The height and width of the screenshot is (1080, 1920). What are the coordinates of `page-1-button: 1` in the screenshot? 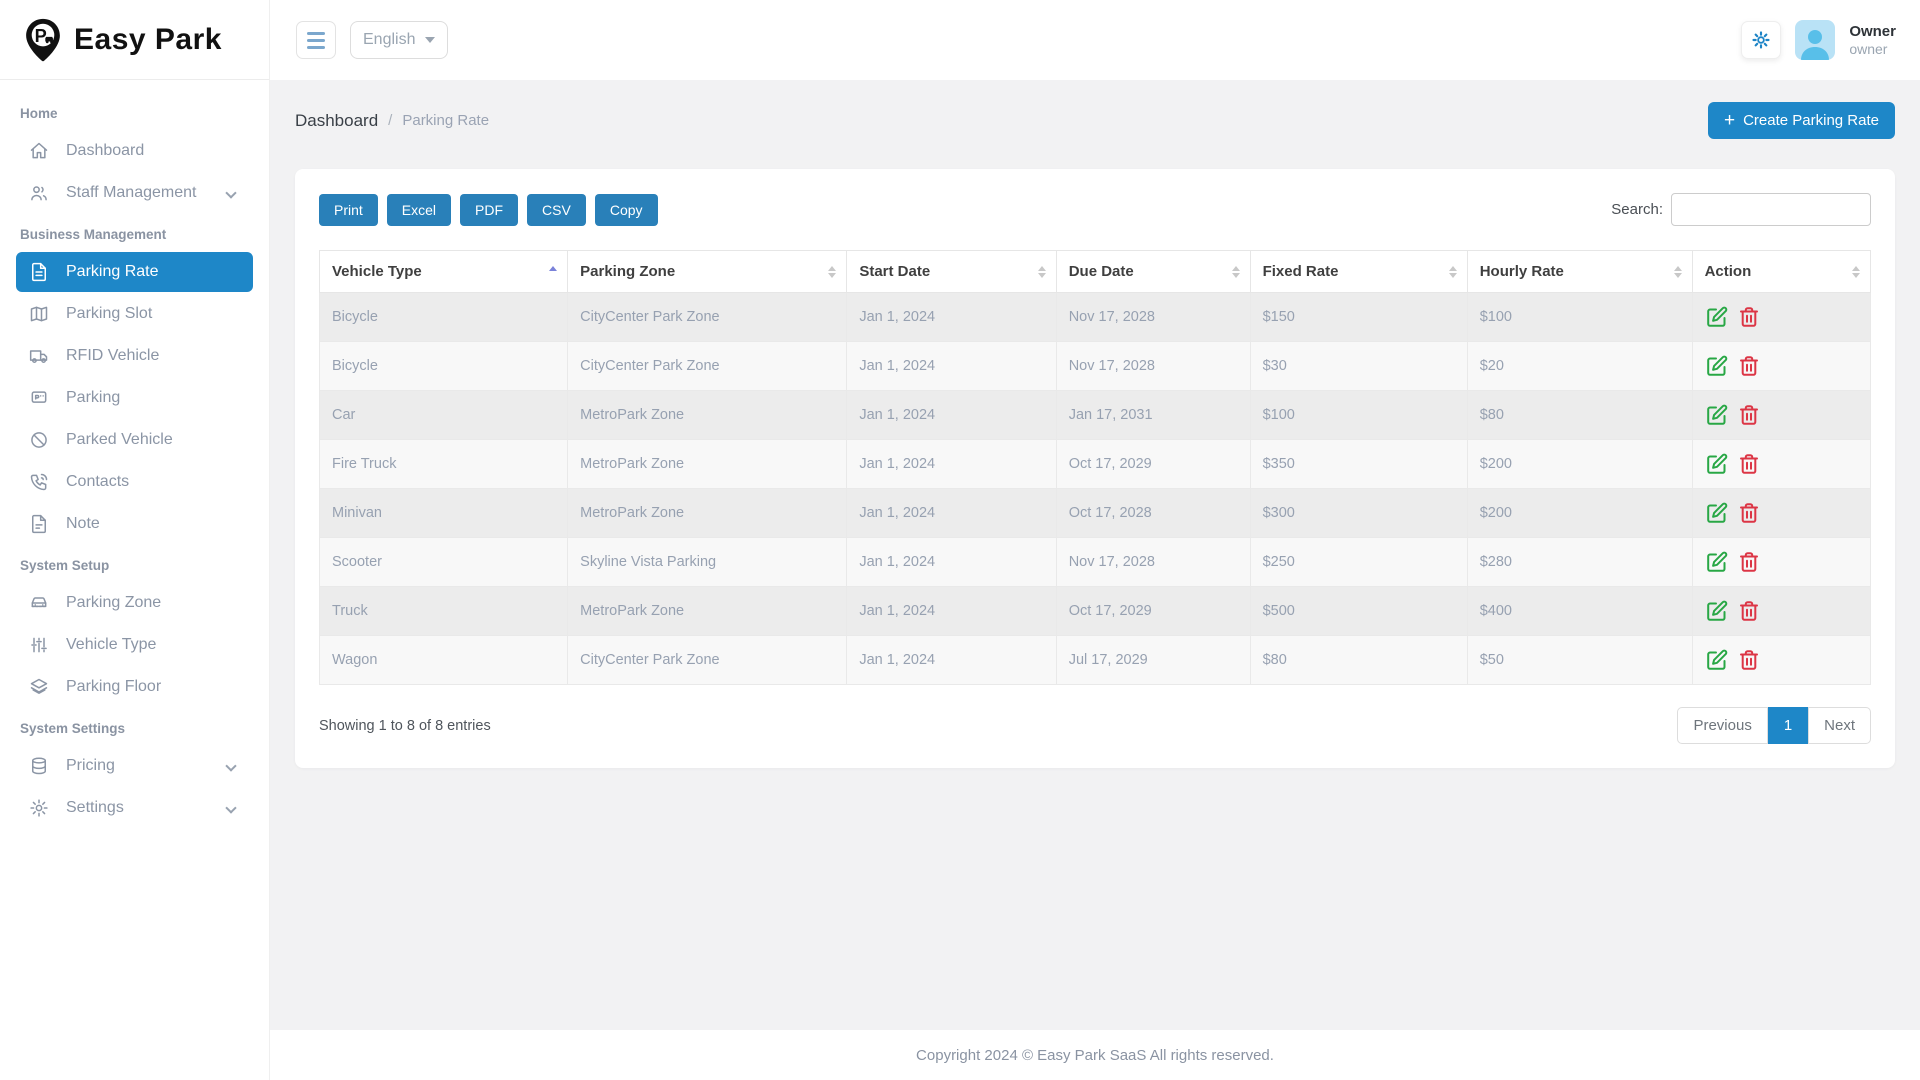 It's located at (1788, 725).